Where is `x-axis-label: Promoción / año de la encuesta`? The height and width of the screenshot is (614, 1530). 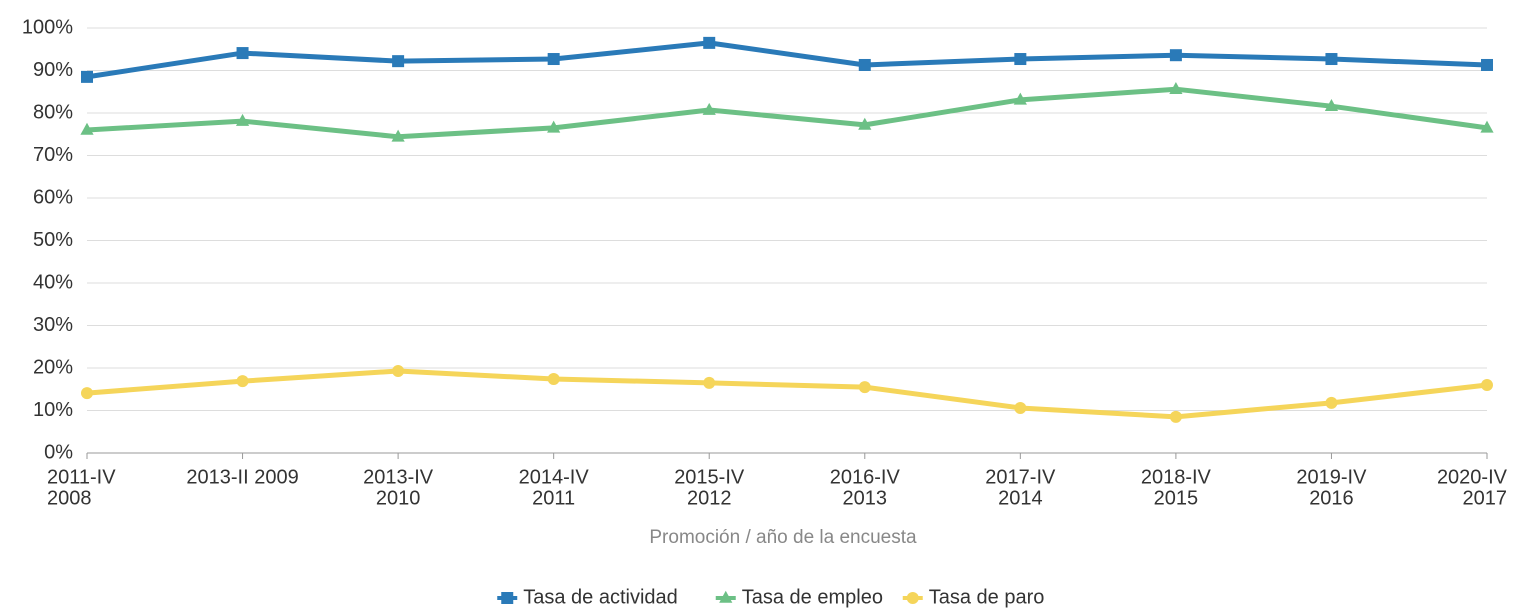 x-axis-label: Promoción / año de la encuesta is located at coordinates (783, 537).